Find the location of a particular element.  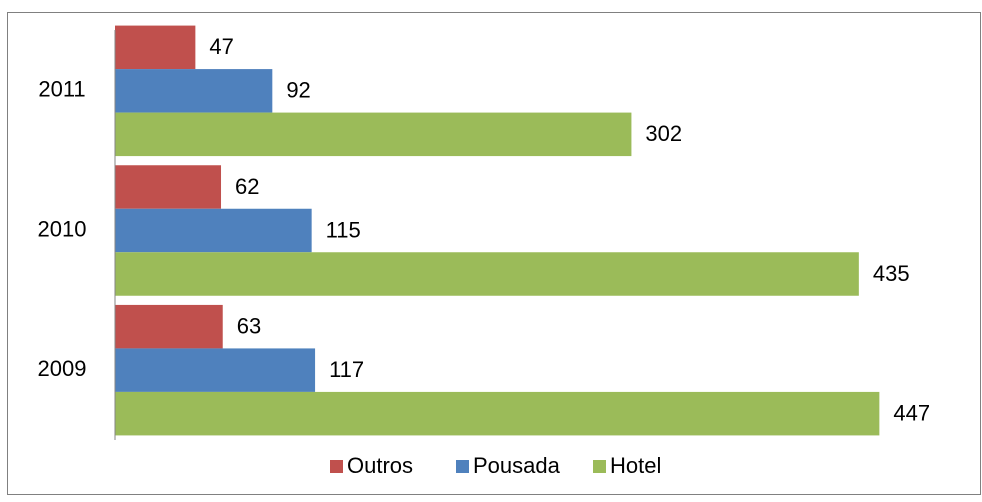

legend-label: Pousada is located at coordinates (517, 465).